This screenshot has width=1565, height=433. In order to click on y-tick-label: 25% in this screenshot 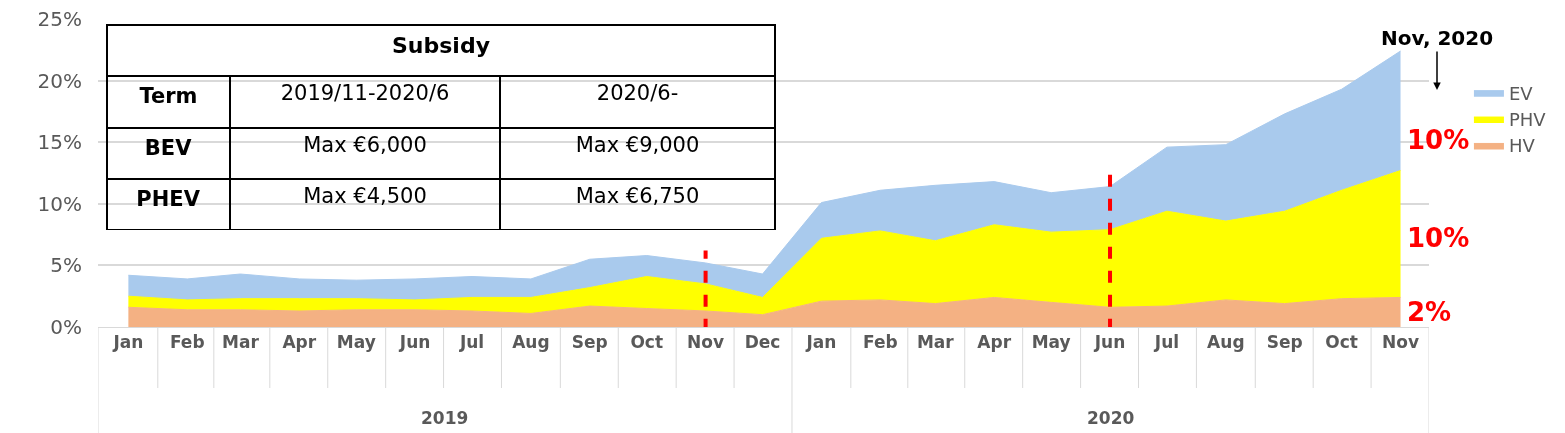, I will do `click(59, 19)`.